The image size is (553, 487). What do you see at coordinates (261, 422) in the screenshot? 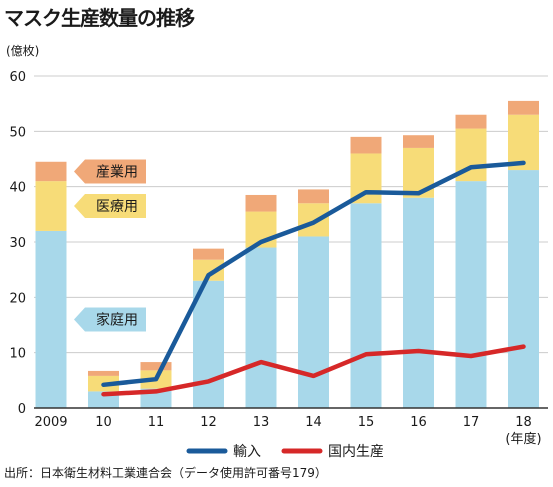
I see `x-tick-label: 13` at bounding box center [261, 422].